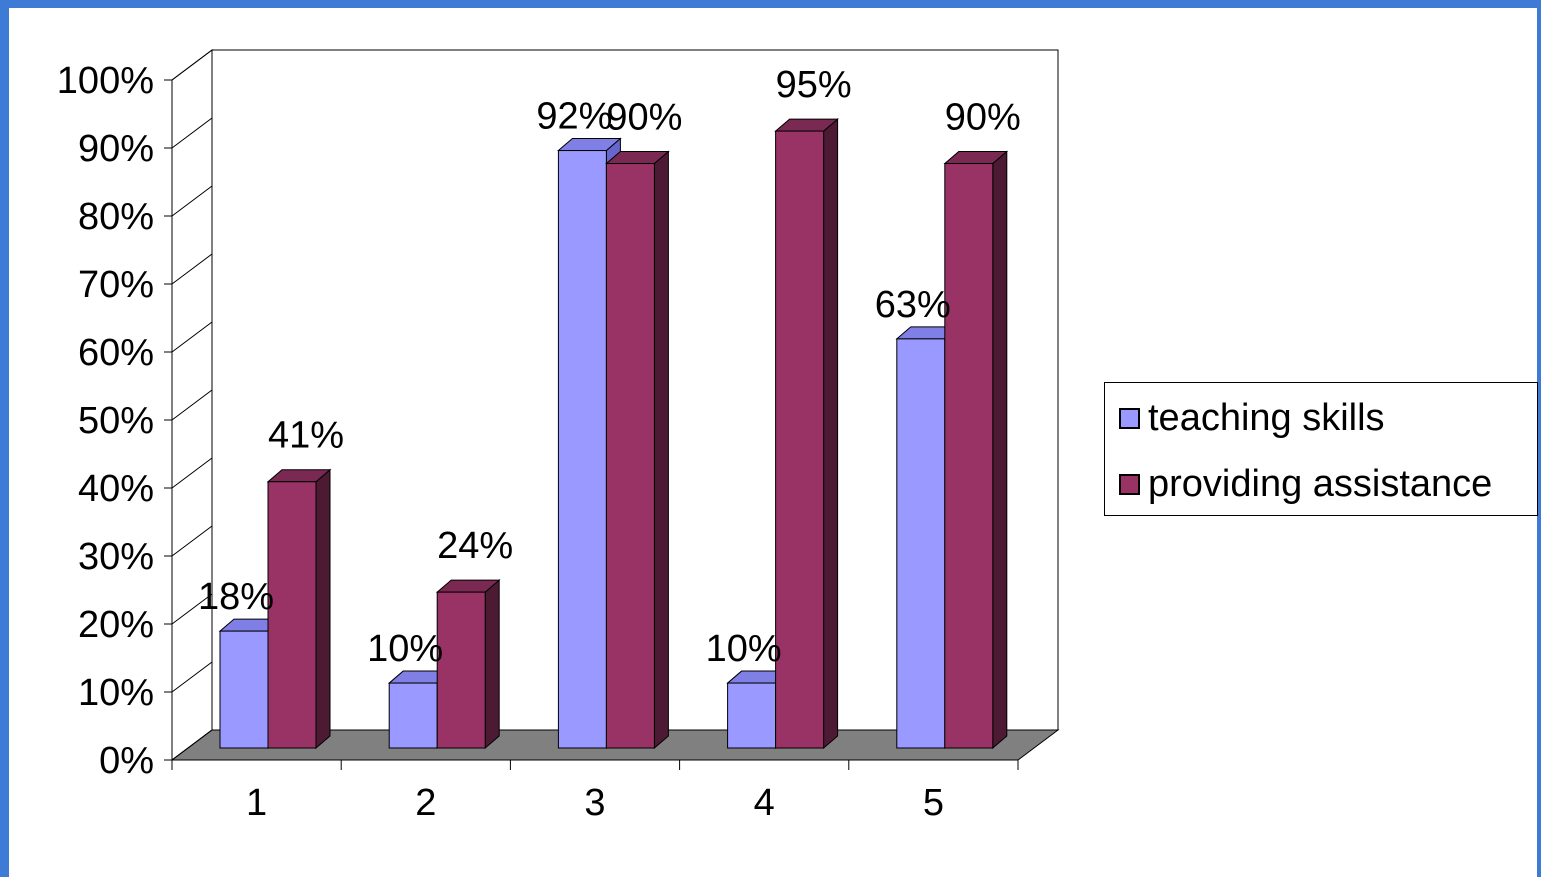  Describe the element at coordinates (405, 649) in the screenshot. I see `data-label-series-1-cat-2: 10%` at that location.